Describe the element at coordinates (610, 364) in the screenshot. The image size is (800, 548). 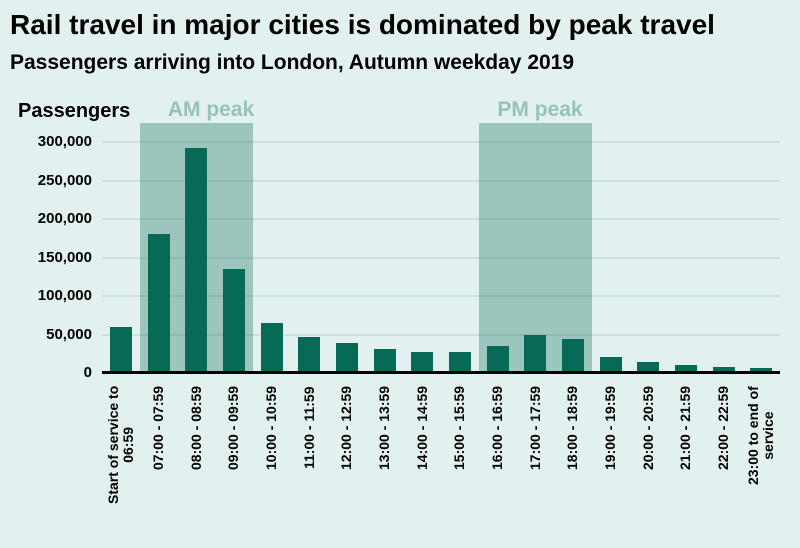
I see `bar-19:00 - 19:59` at that location.